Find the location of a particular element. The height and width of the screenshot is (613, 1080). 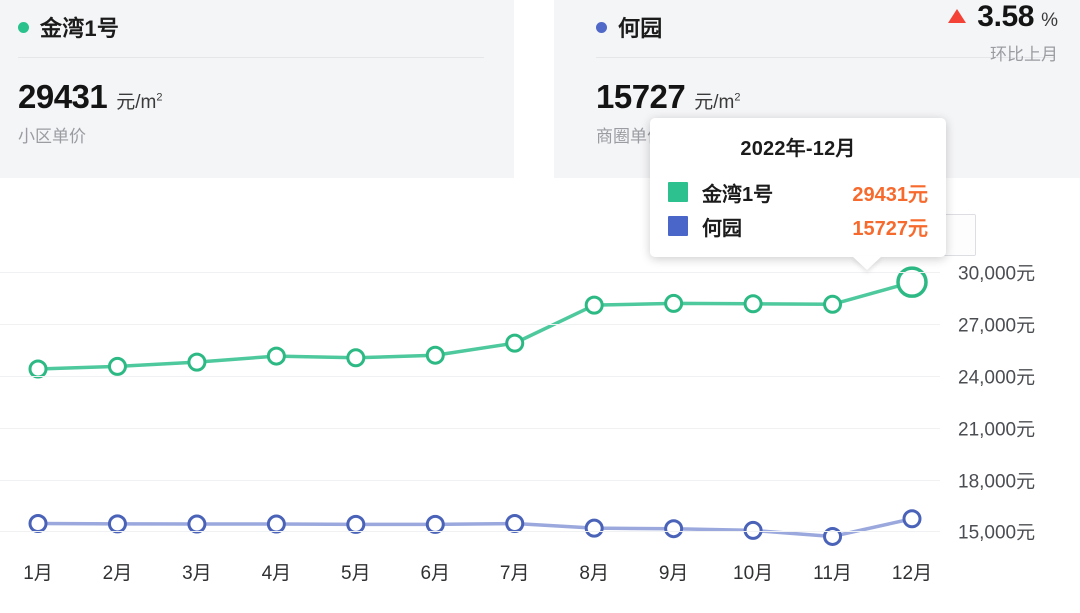

x-axis-tick-label: 8月 is located at coordinates (594, 573).